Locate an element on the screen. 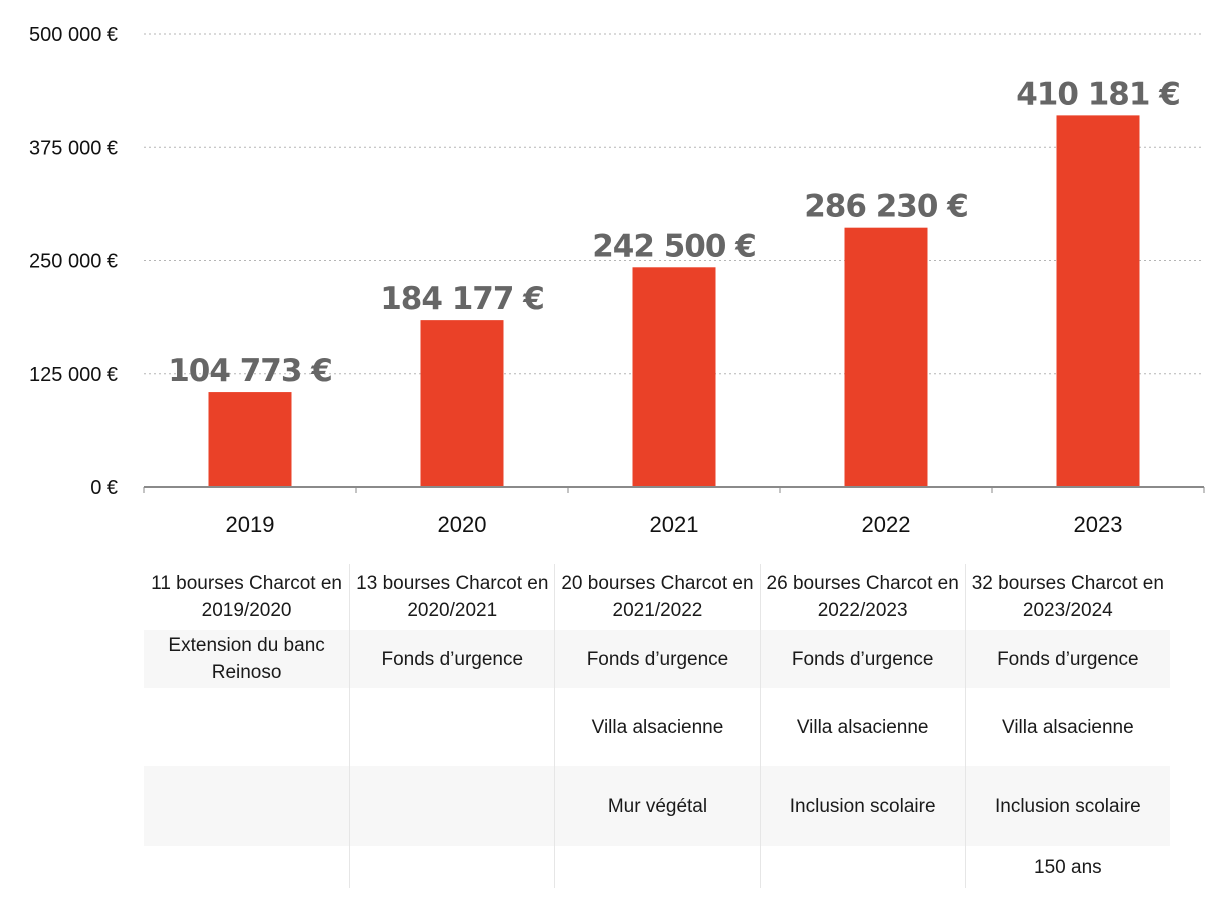  x-tick-label: 2023 is located at coordinates (1098, 524).